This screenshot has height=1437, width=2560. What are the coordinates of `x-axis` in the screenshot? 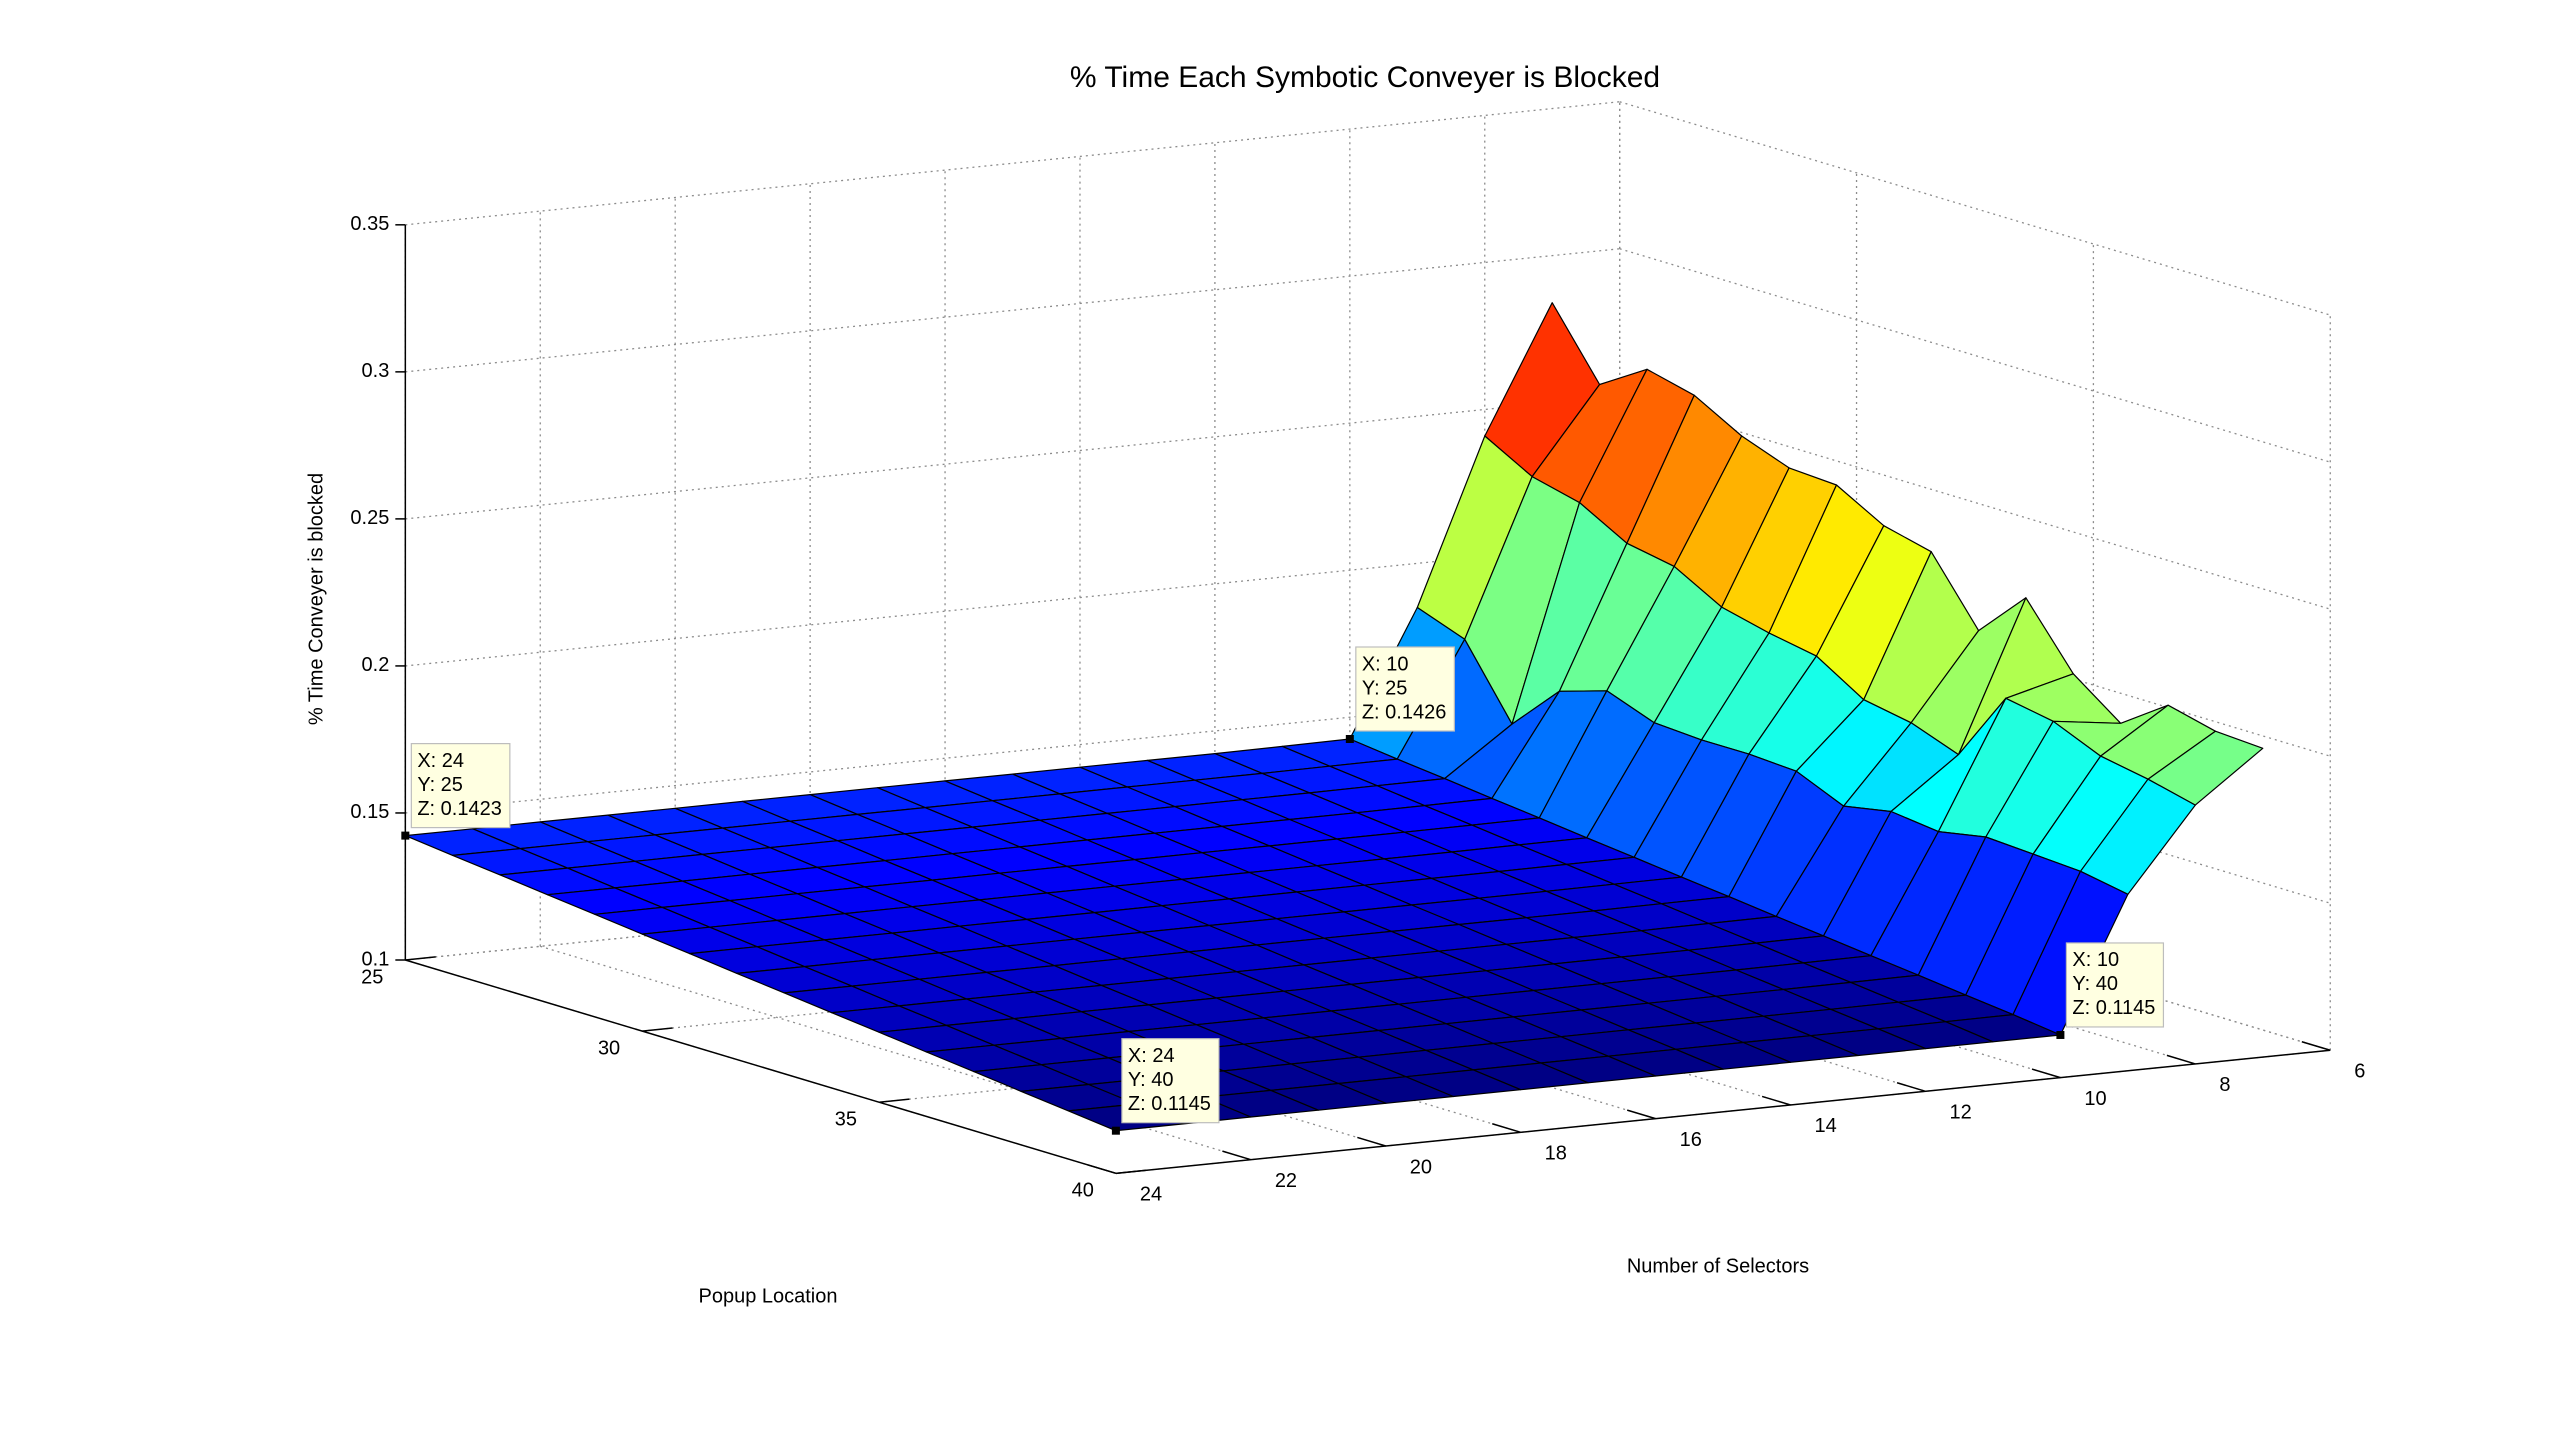 It's located at (1723, 1112).